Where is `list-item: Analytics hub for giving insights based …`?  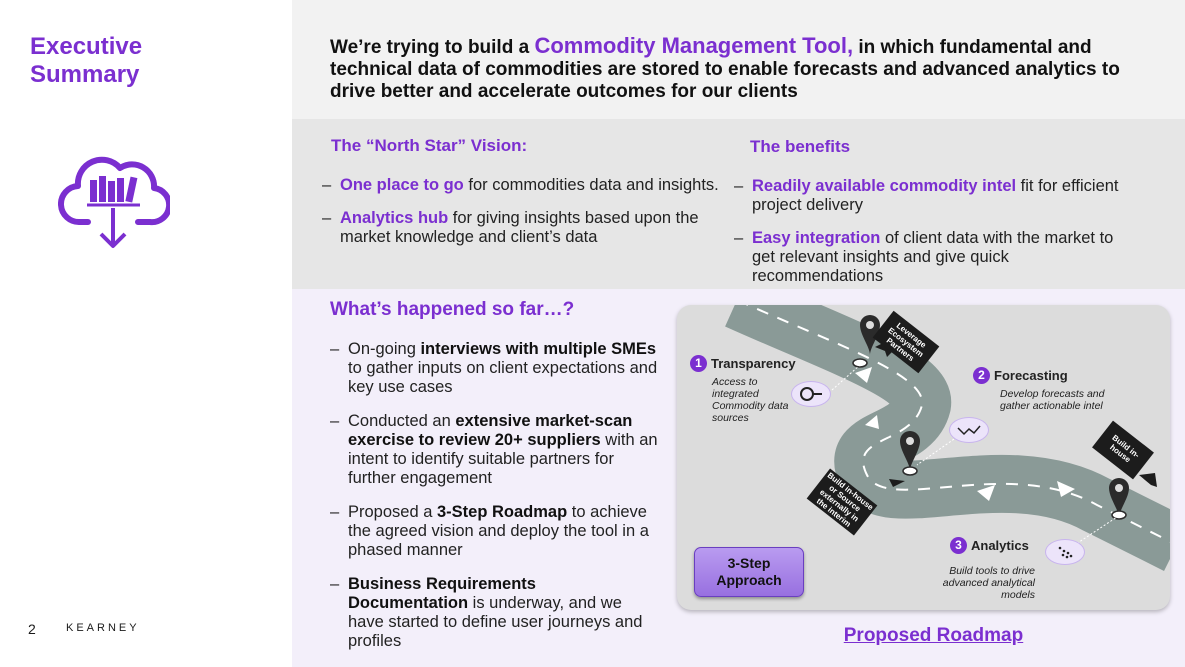 list-item: Analytics hub for giving insights based … is located at coordinates (524, 228).